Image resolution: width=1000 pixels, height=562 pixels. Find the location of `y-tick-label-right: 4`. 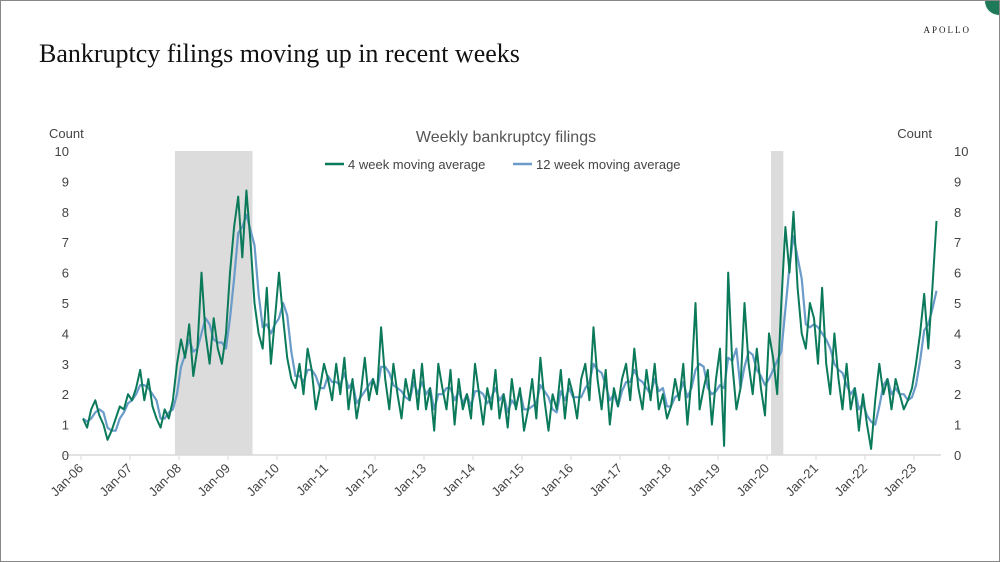

y-tick-label-right: 4 is located at coordinates (957, 333).